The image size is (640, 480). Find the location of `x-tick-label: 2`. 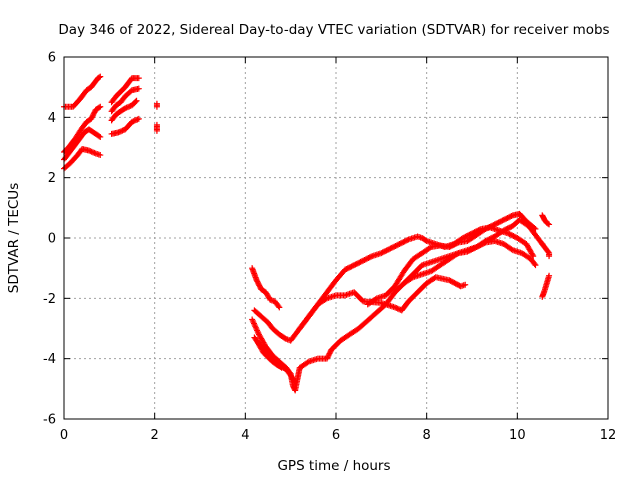

x-tick-label: 2 is located at coordinates (155, 435).